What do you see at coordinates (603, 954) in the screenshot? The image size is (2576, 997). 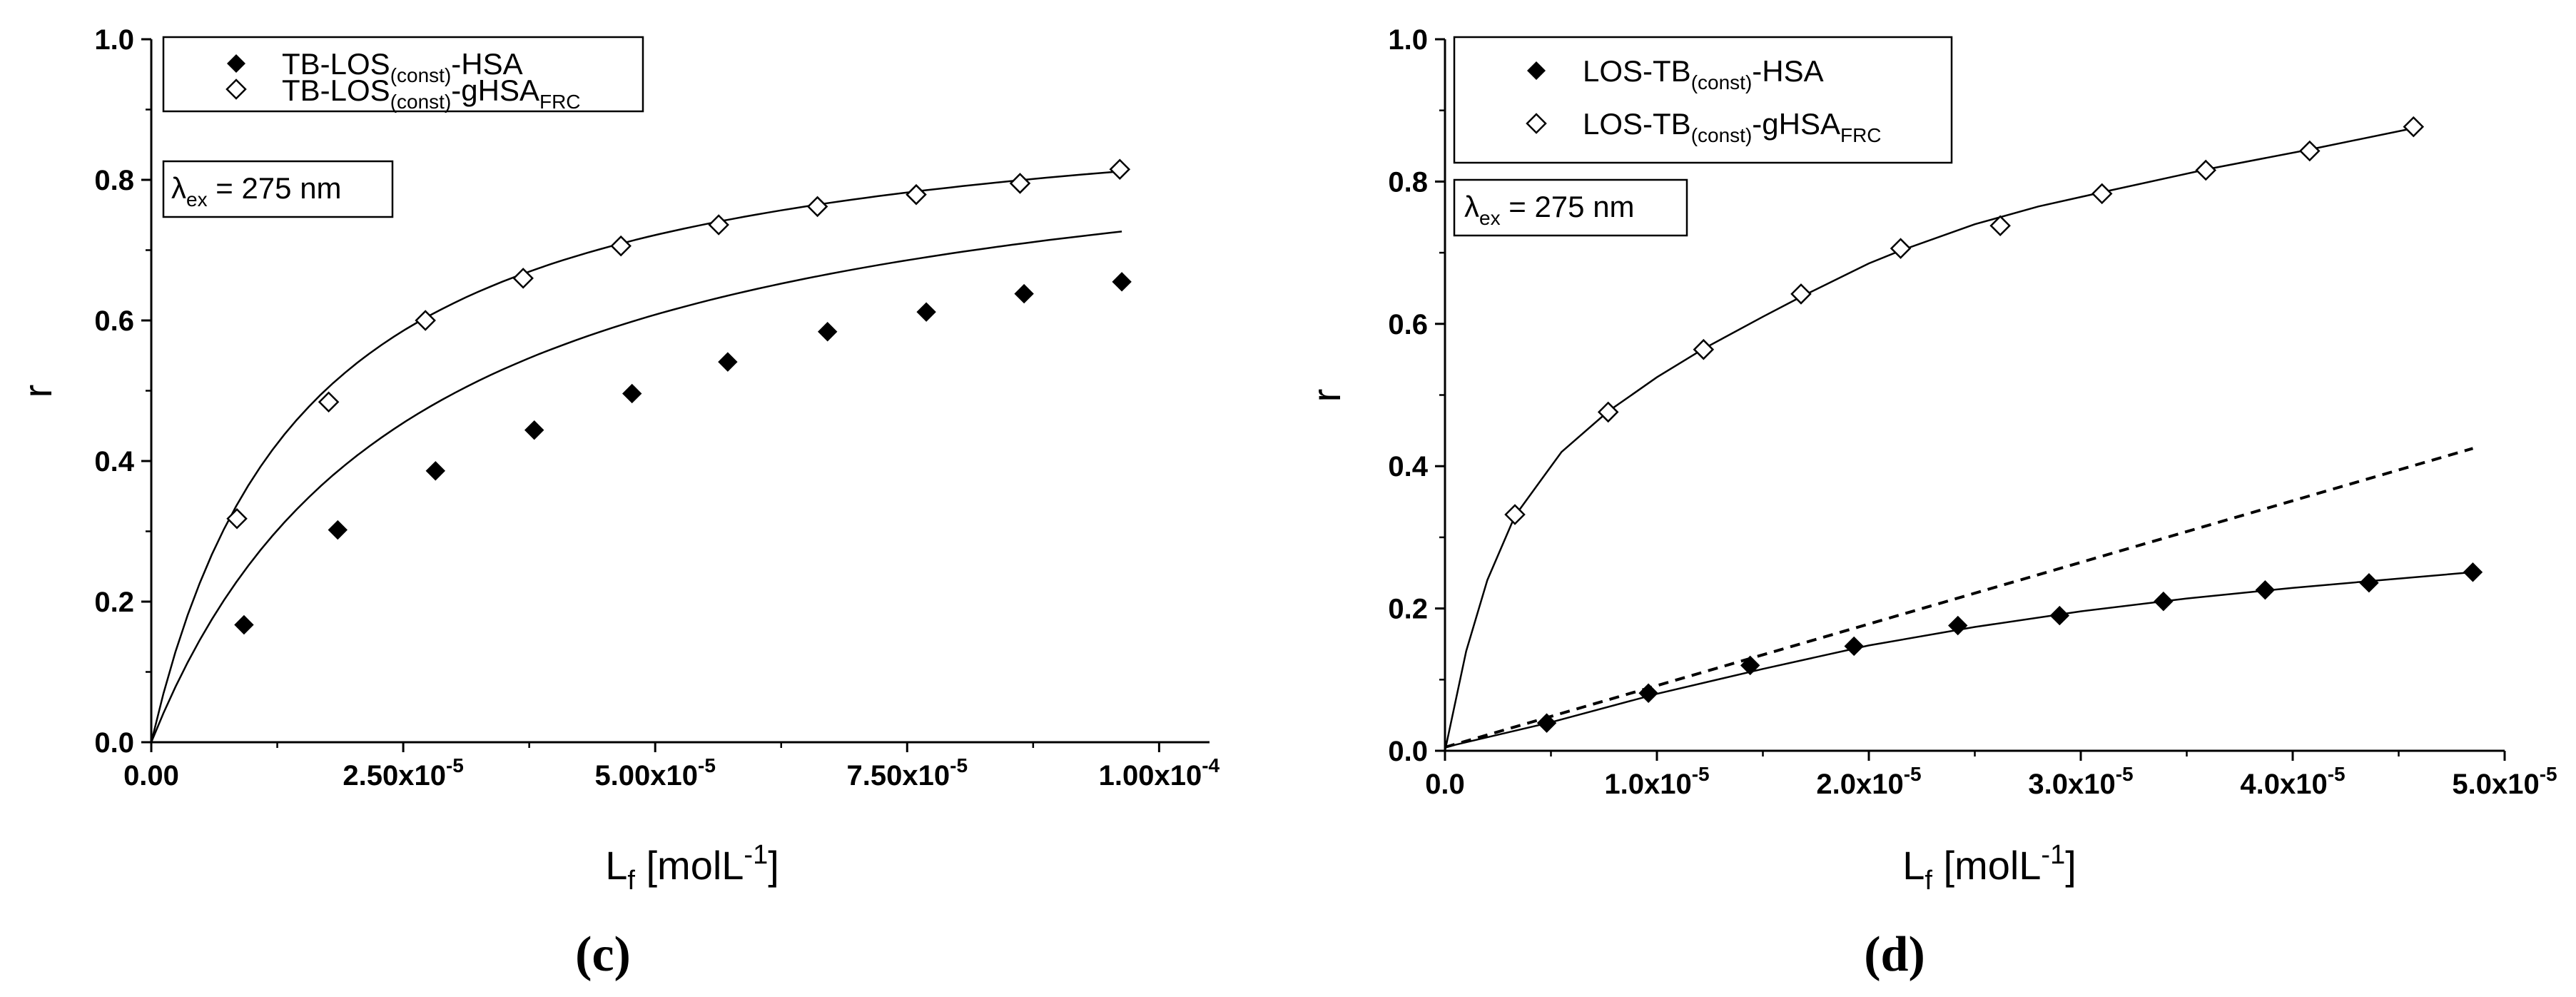 I see `panel-label-c: (c)` at bounding box center [603, 954].